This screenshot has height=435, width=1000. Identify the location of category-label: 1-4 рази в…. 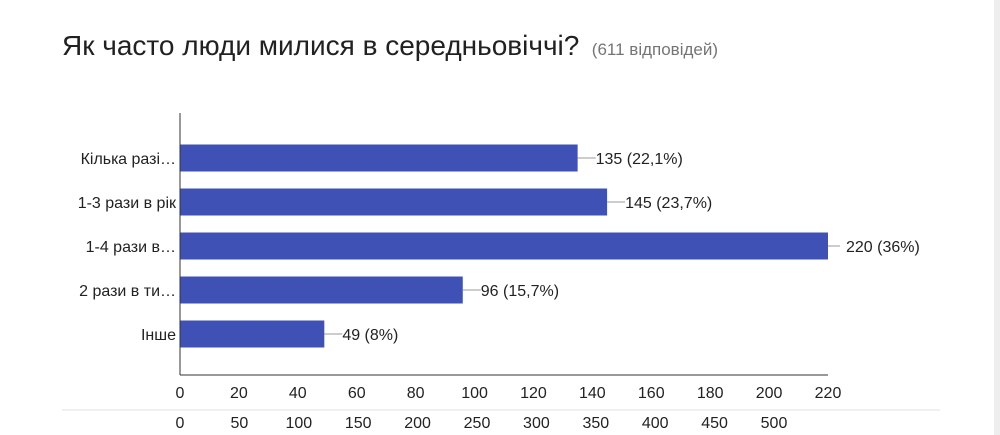
(131, 247).